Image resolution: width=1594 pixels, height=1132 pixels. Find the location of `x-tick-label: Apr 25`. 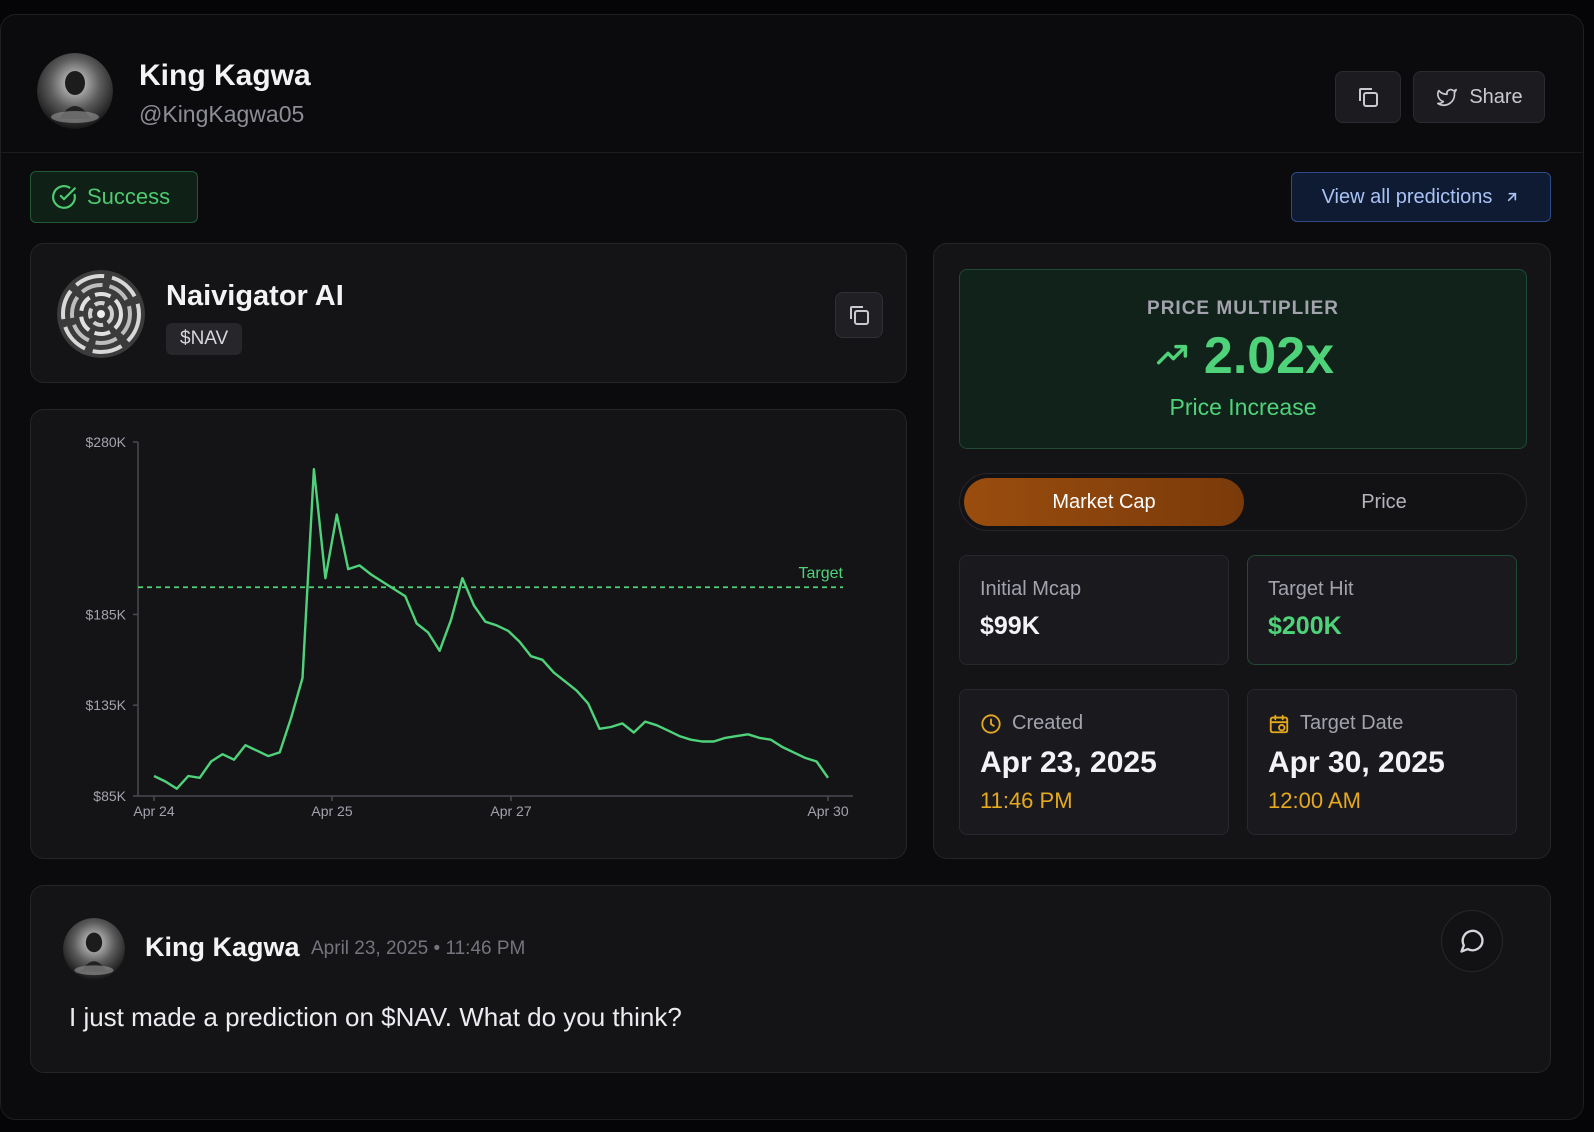

x-tick-label: Apr 25 is located at coordinates (331, 811).